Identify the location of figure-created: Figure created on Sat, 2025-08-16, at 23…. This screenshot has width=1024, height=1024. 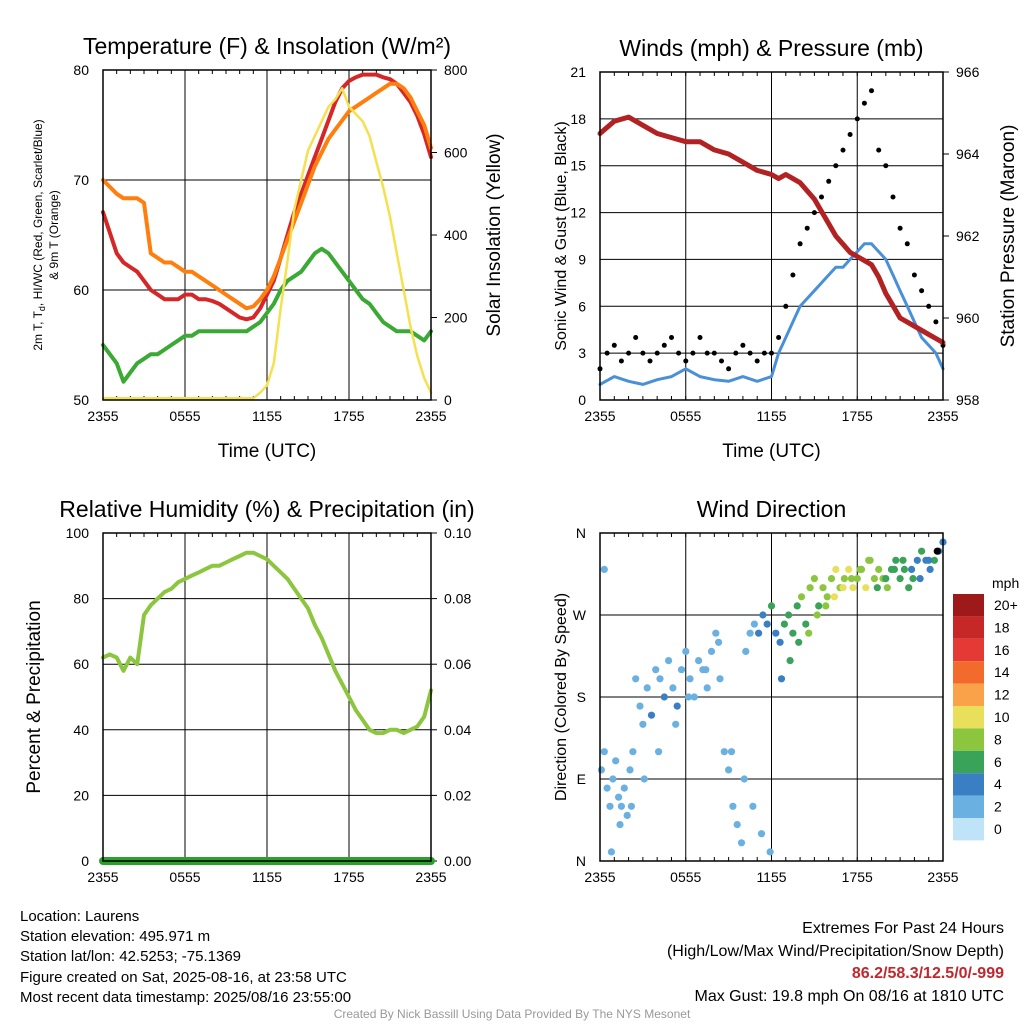
(183, 977).